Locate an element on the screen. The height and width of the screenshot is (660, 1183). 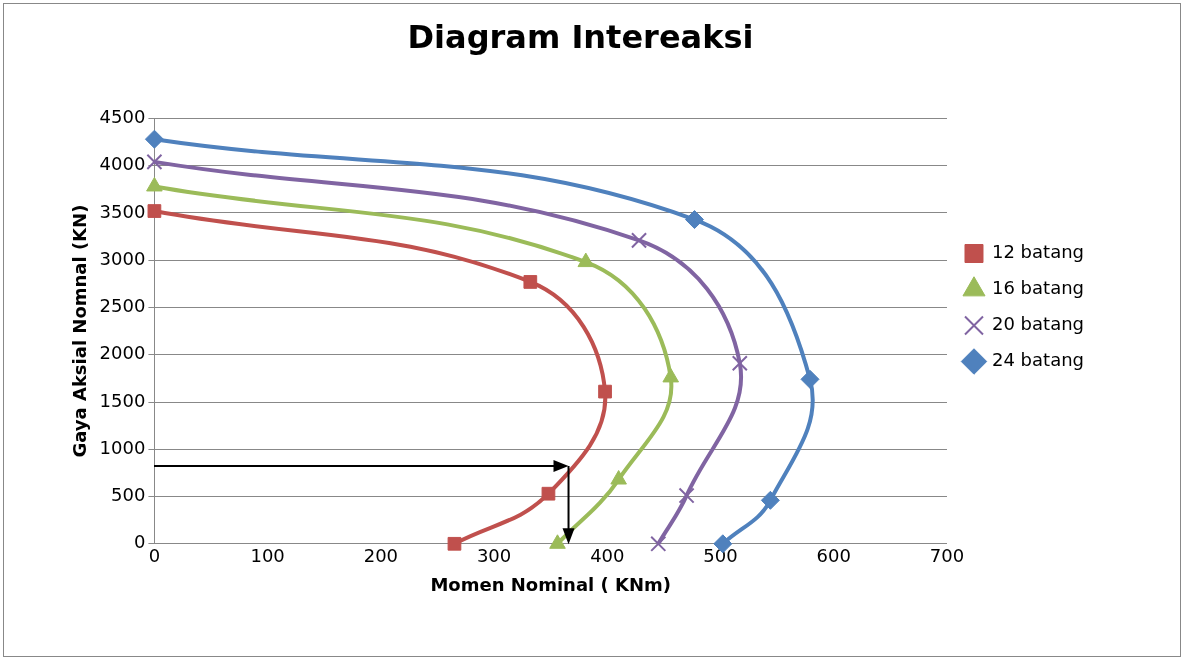
x-tick-label: 200 is located at coordinates (381, 556).